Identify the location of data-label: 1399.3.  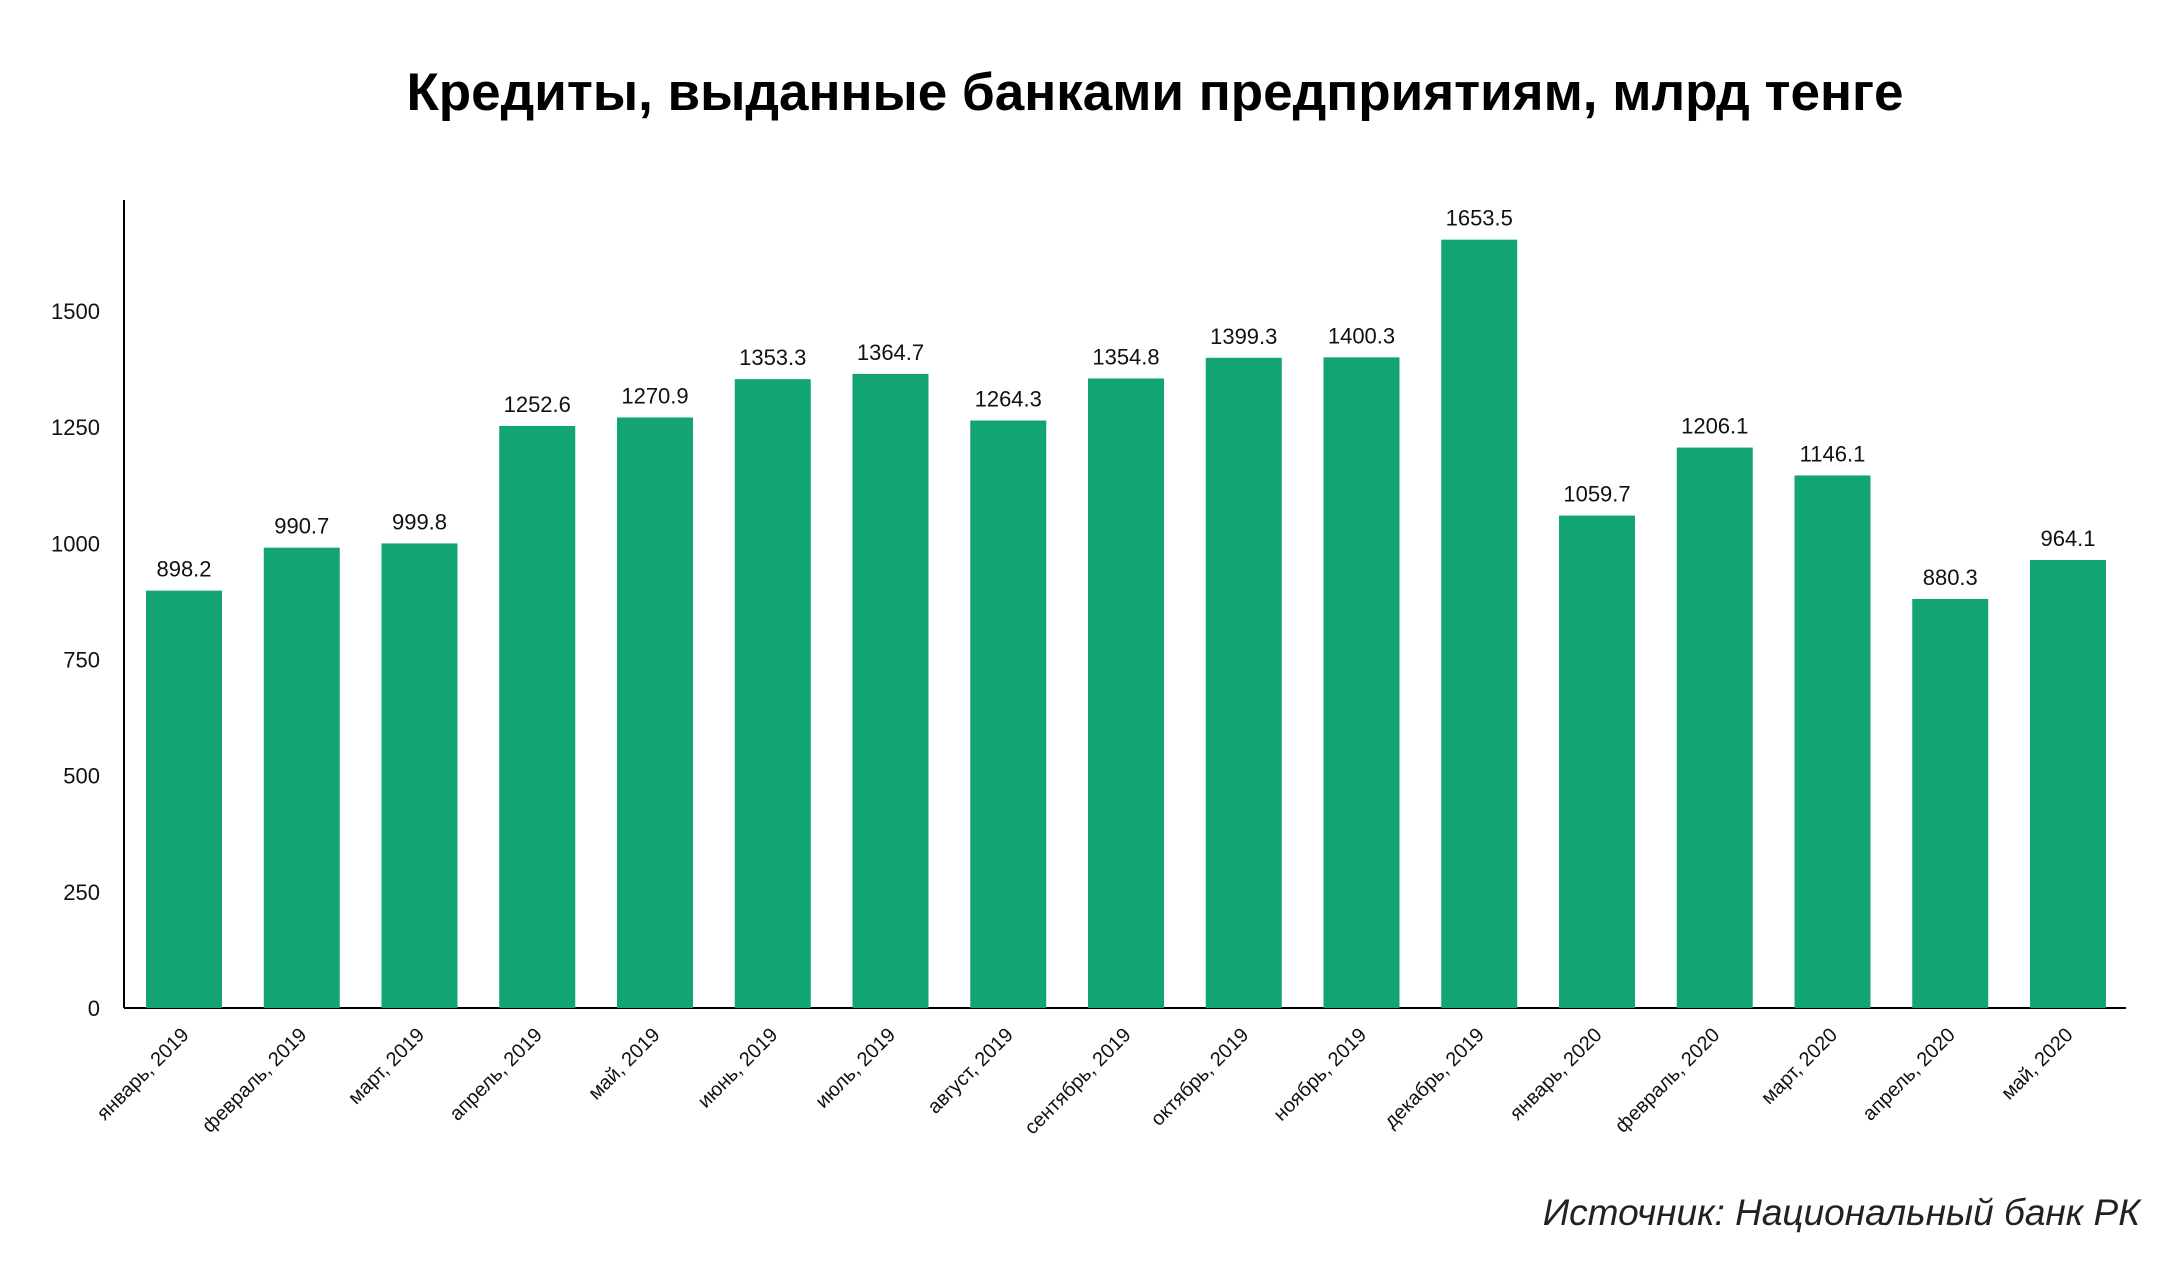
(1243, 336).